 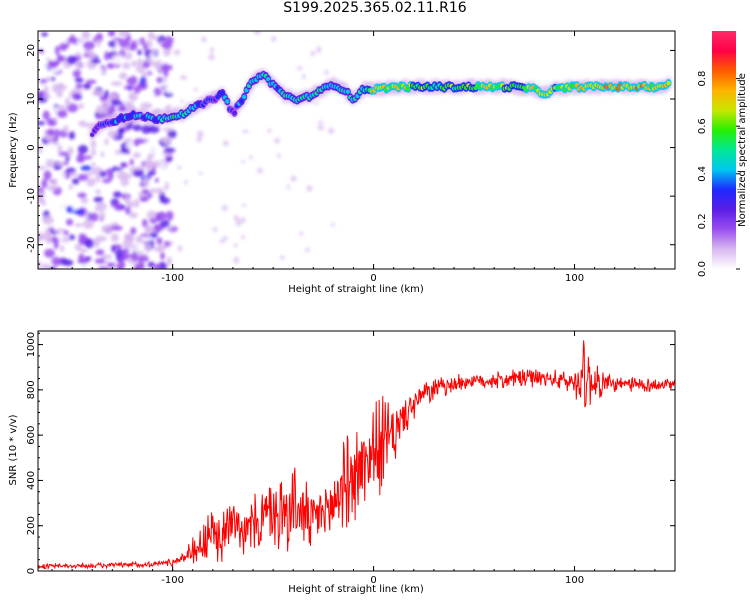 What do you see at coordinates (172, 580) in the screenshot?
I see `snr-x-tick-label: -100` at bounding box center [172, 580].